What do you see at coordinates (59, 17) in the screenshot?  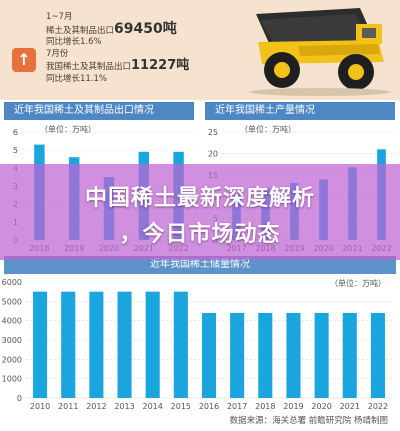 I see `period-label: 1~7月` at bounding box center [59, 17].